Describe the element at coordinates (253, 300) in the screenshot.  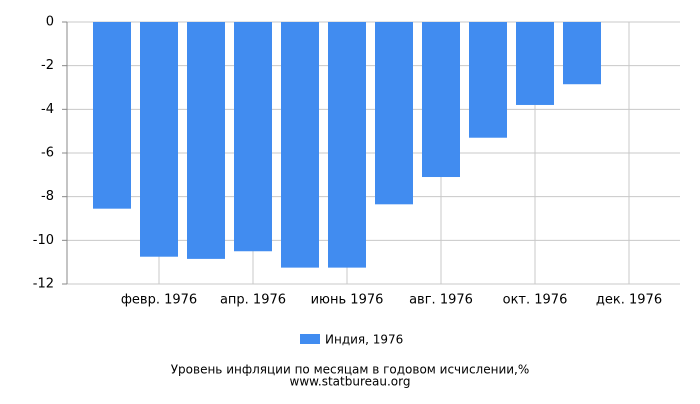
I see `x-tick-label: апр. 1976` at that location.